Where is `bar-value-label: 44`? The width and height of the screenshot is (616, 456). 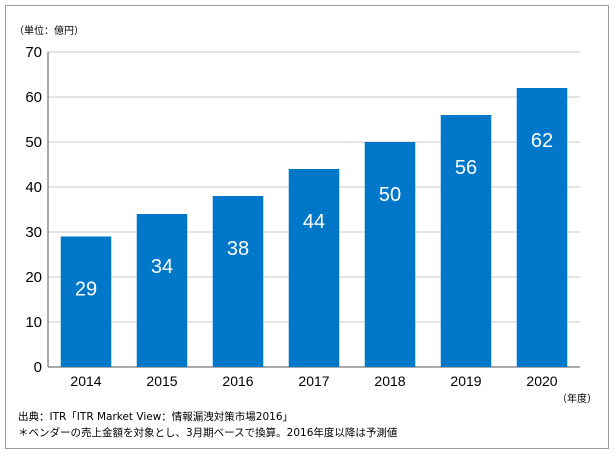 bar-value-label: 44 is located at coordinates (314, 222).